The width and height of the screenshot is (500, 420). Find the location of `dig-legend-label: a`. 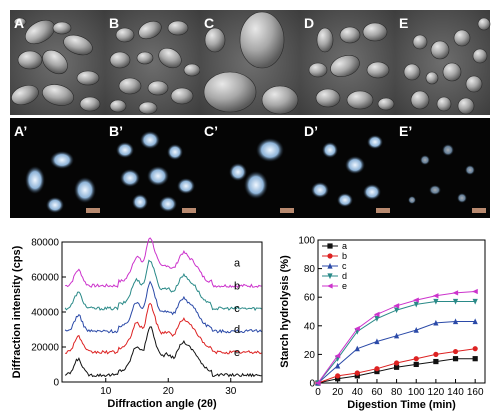

dig-legend-label: a is located at coordinates (344, 246).